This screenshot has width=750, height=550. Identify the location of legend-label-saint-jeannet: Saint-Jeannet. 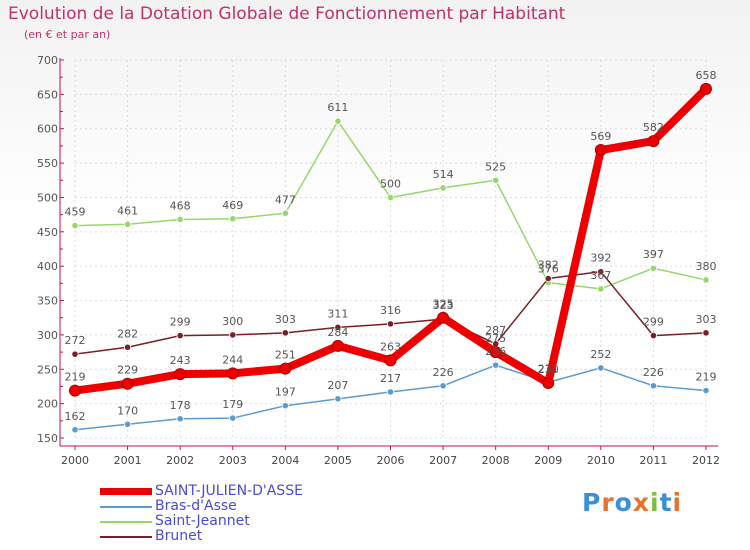
(202, 521).